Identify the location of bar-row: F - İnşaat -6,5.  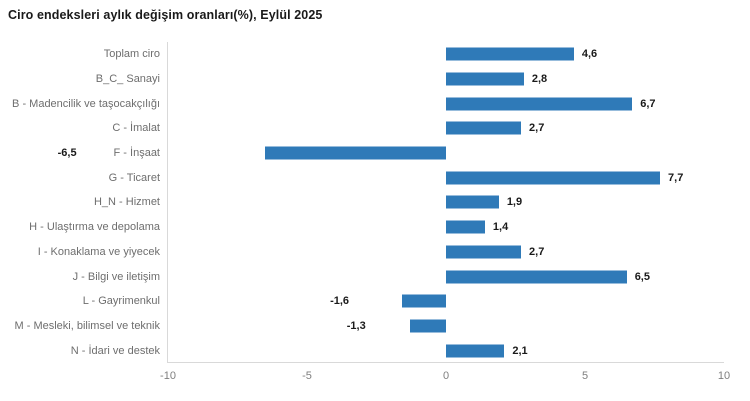
(391, 153).